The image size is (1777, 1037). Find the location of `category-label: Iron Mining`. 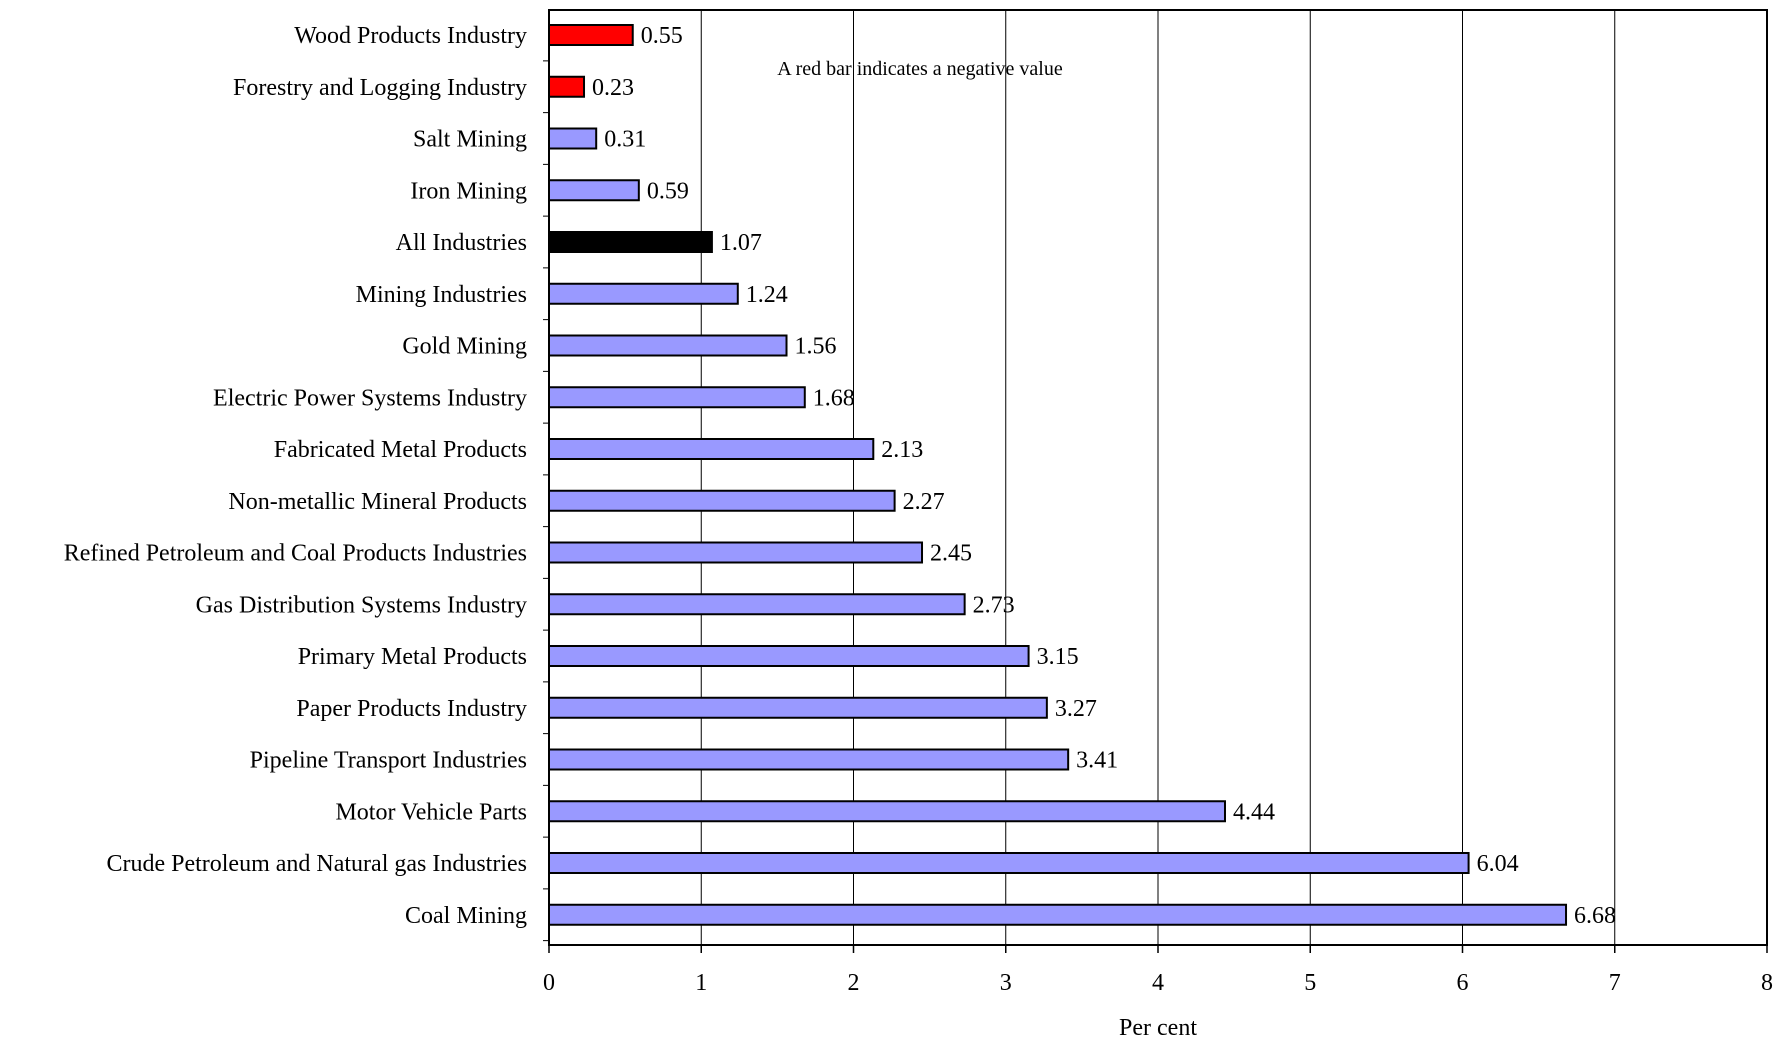

category-label: Iron Mining is located at coordinates (468, 191).